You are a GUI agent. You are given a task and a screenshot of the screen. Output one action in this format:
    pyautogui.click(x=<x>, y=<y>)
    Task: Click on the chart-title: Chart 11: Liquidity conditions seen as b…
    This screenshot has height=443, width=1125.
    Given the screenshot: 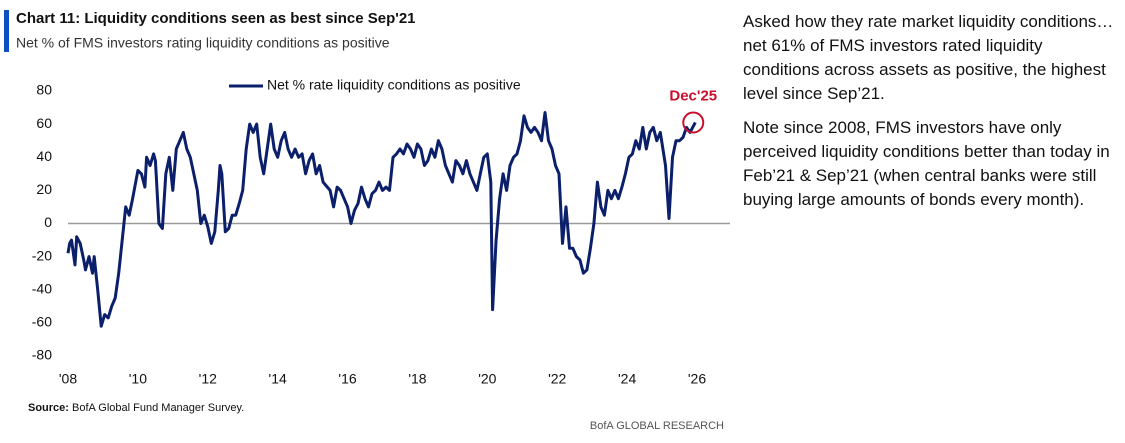 What is the action you would take?
    pyautogui.click(x=216, y=18)
    